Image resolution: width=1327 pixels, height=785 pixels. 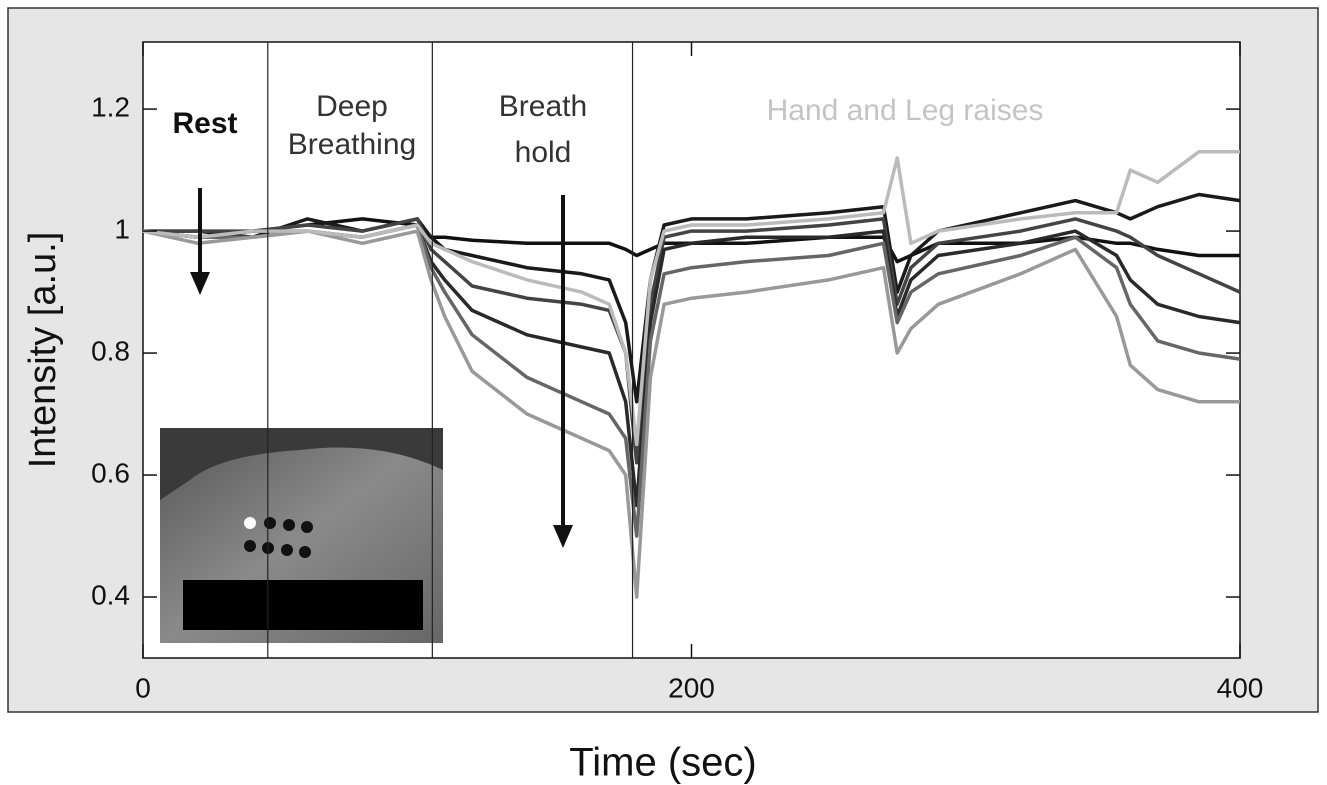 What do you see at coordinates (1240, 687) in the screenshot?
I see `x-tick-label: 400` at bounding box center [1240, 687].